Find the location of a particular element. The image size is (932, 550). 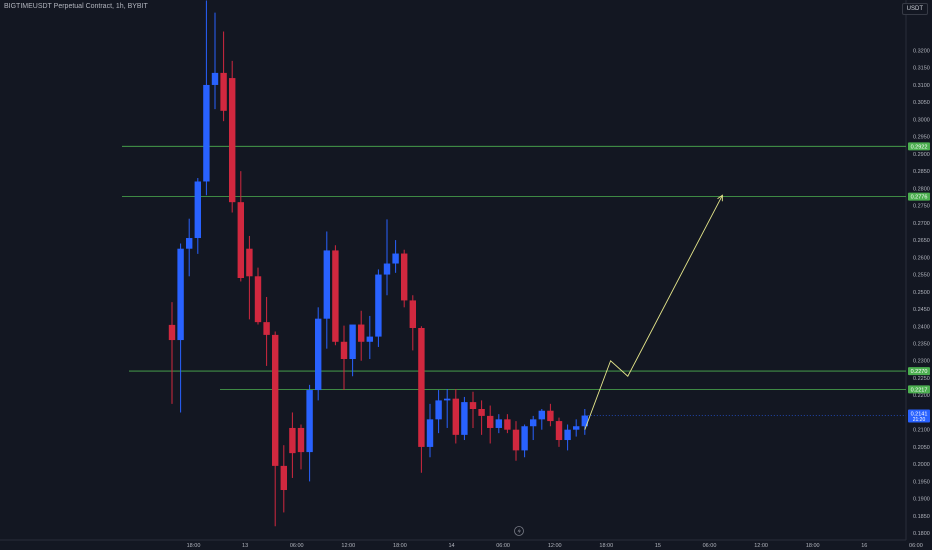

x-tick-label: 16 is located at coordinates (864, 546).